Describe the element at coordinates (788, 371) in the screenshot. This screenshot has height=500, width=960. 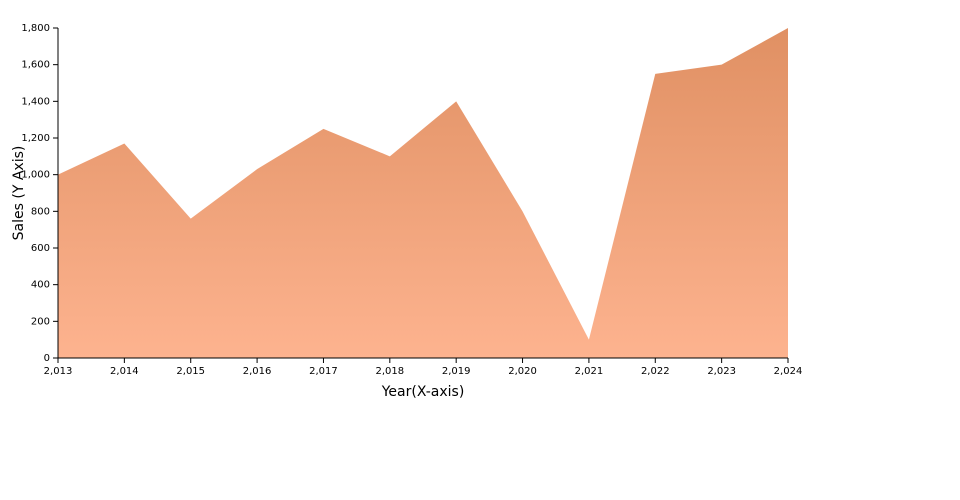
I see `x-tick-label: 2,024` at that location.